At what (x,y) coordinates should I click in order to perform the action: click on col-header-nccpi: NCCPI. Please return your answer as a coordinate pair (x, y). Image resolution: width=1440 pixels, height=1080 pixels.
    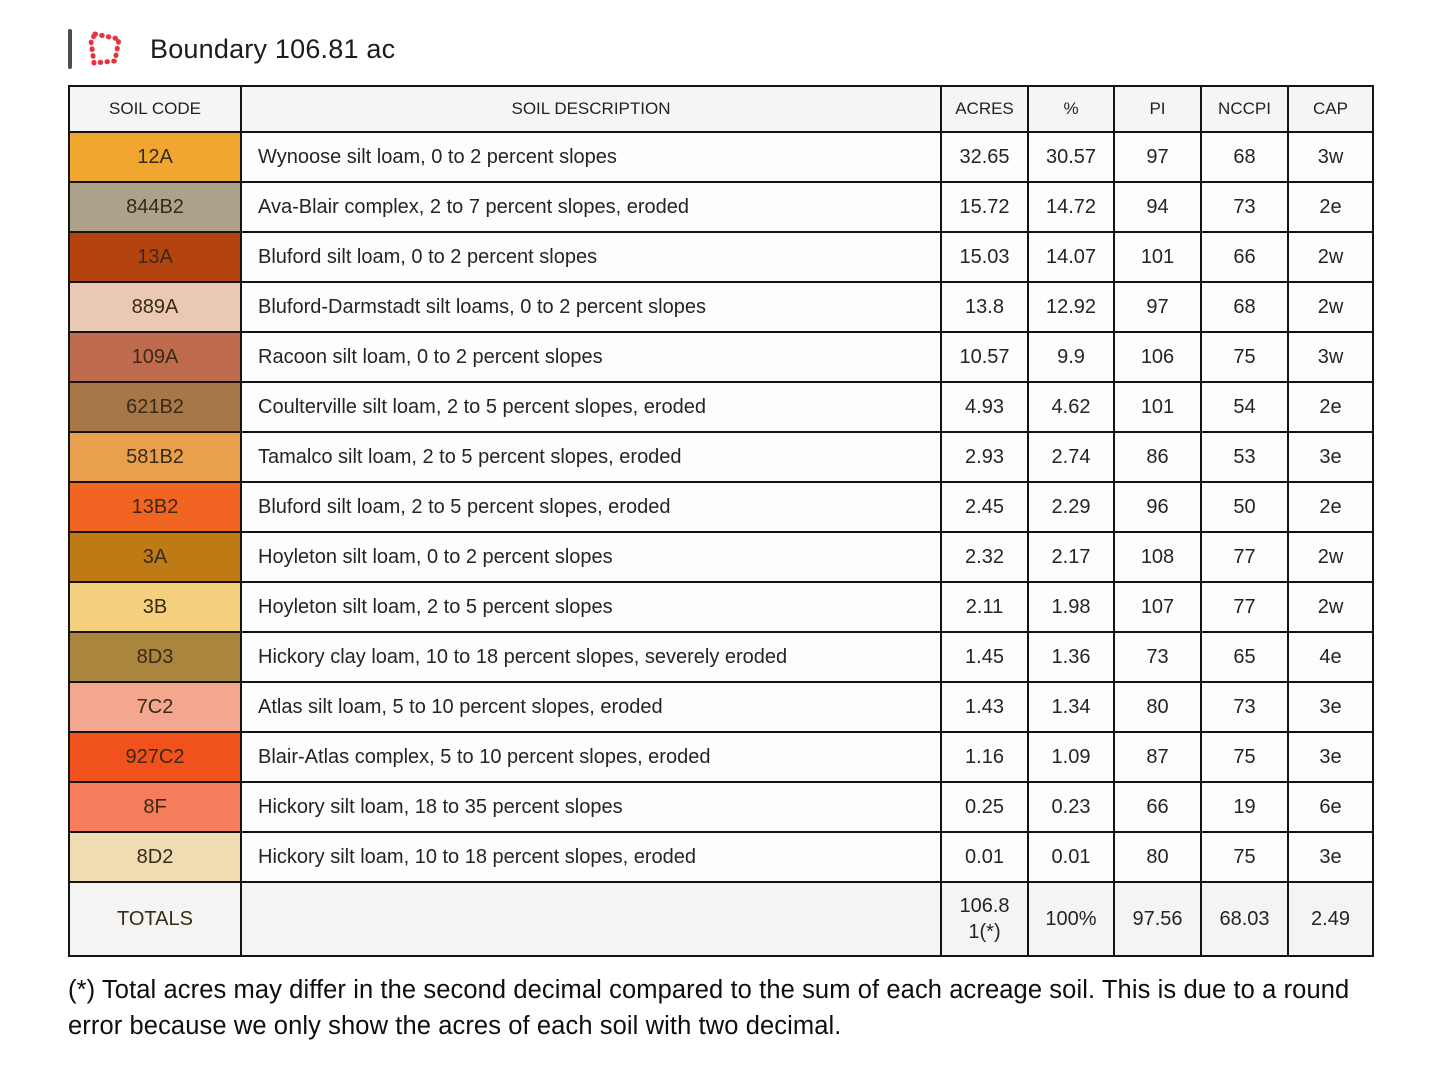
    Looking at the image, I should click on (1244, 109).